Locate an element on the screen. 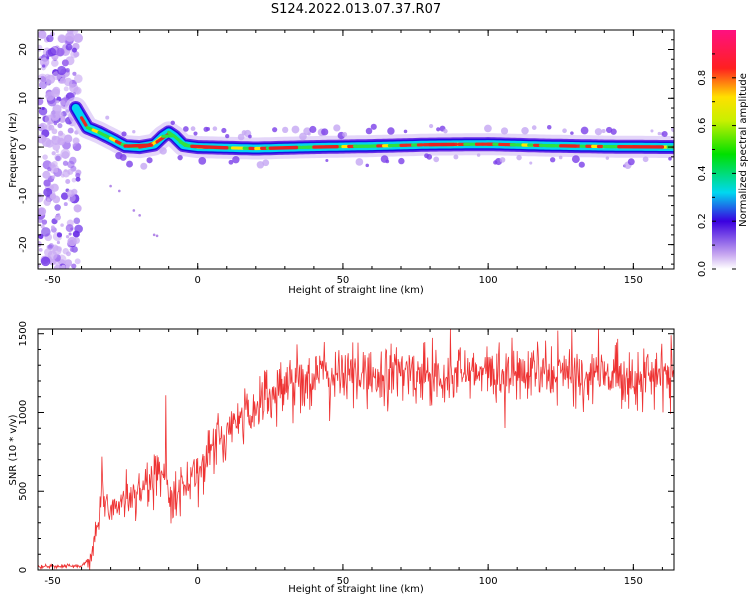 The height and width of the screenshot is (600, 750). y-tick-label: -20 is located at coordinates (23, 244).